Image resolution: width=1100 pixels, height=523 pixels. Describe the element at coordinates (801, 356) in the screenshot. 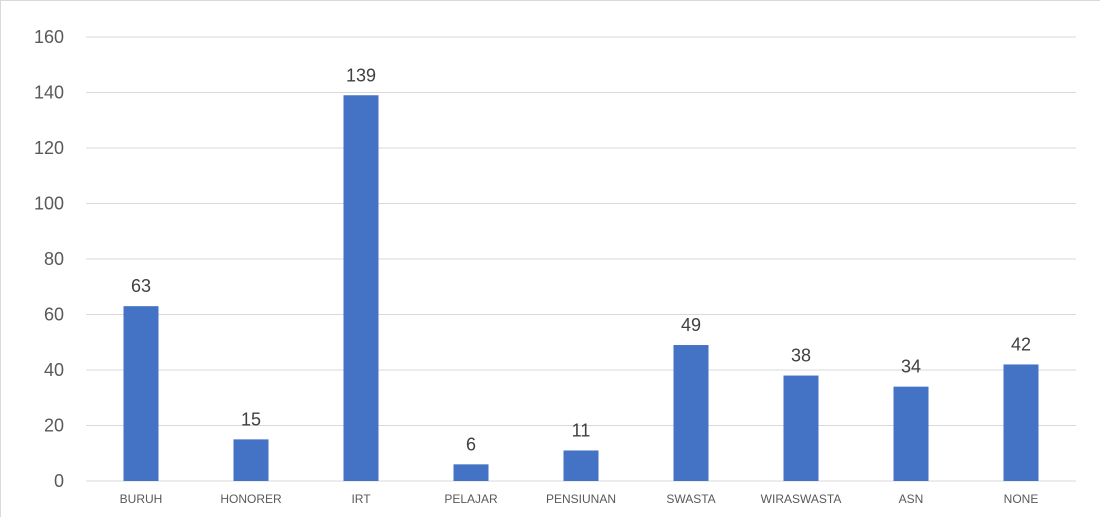

I see `data-label: 38` at that location.